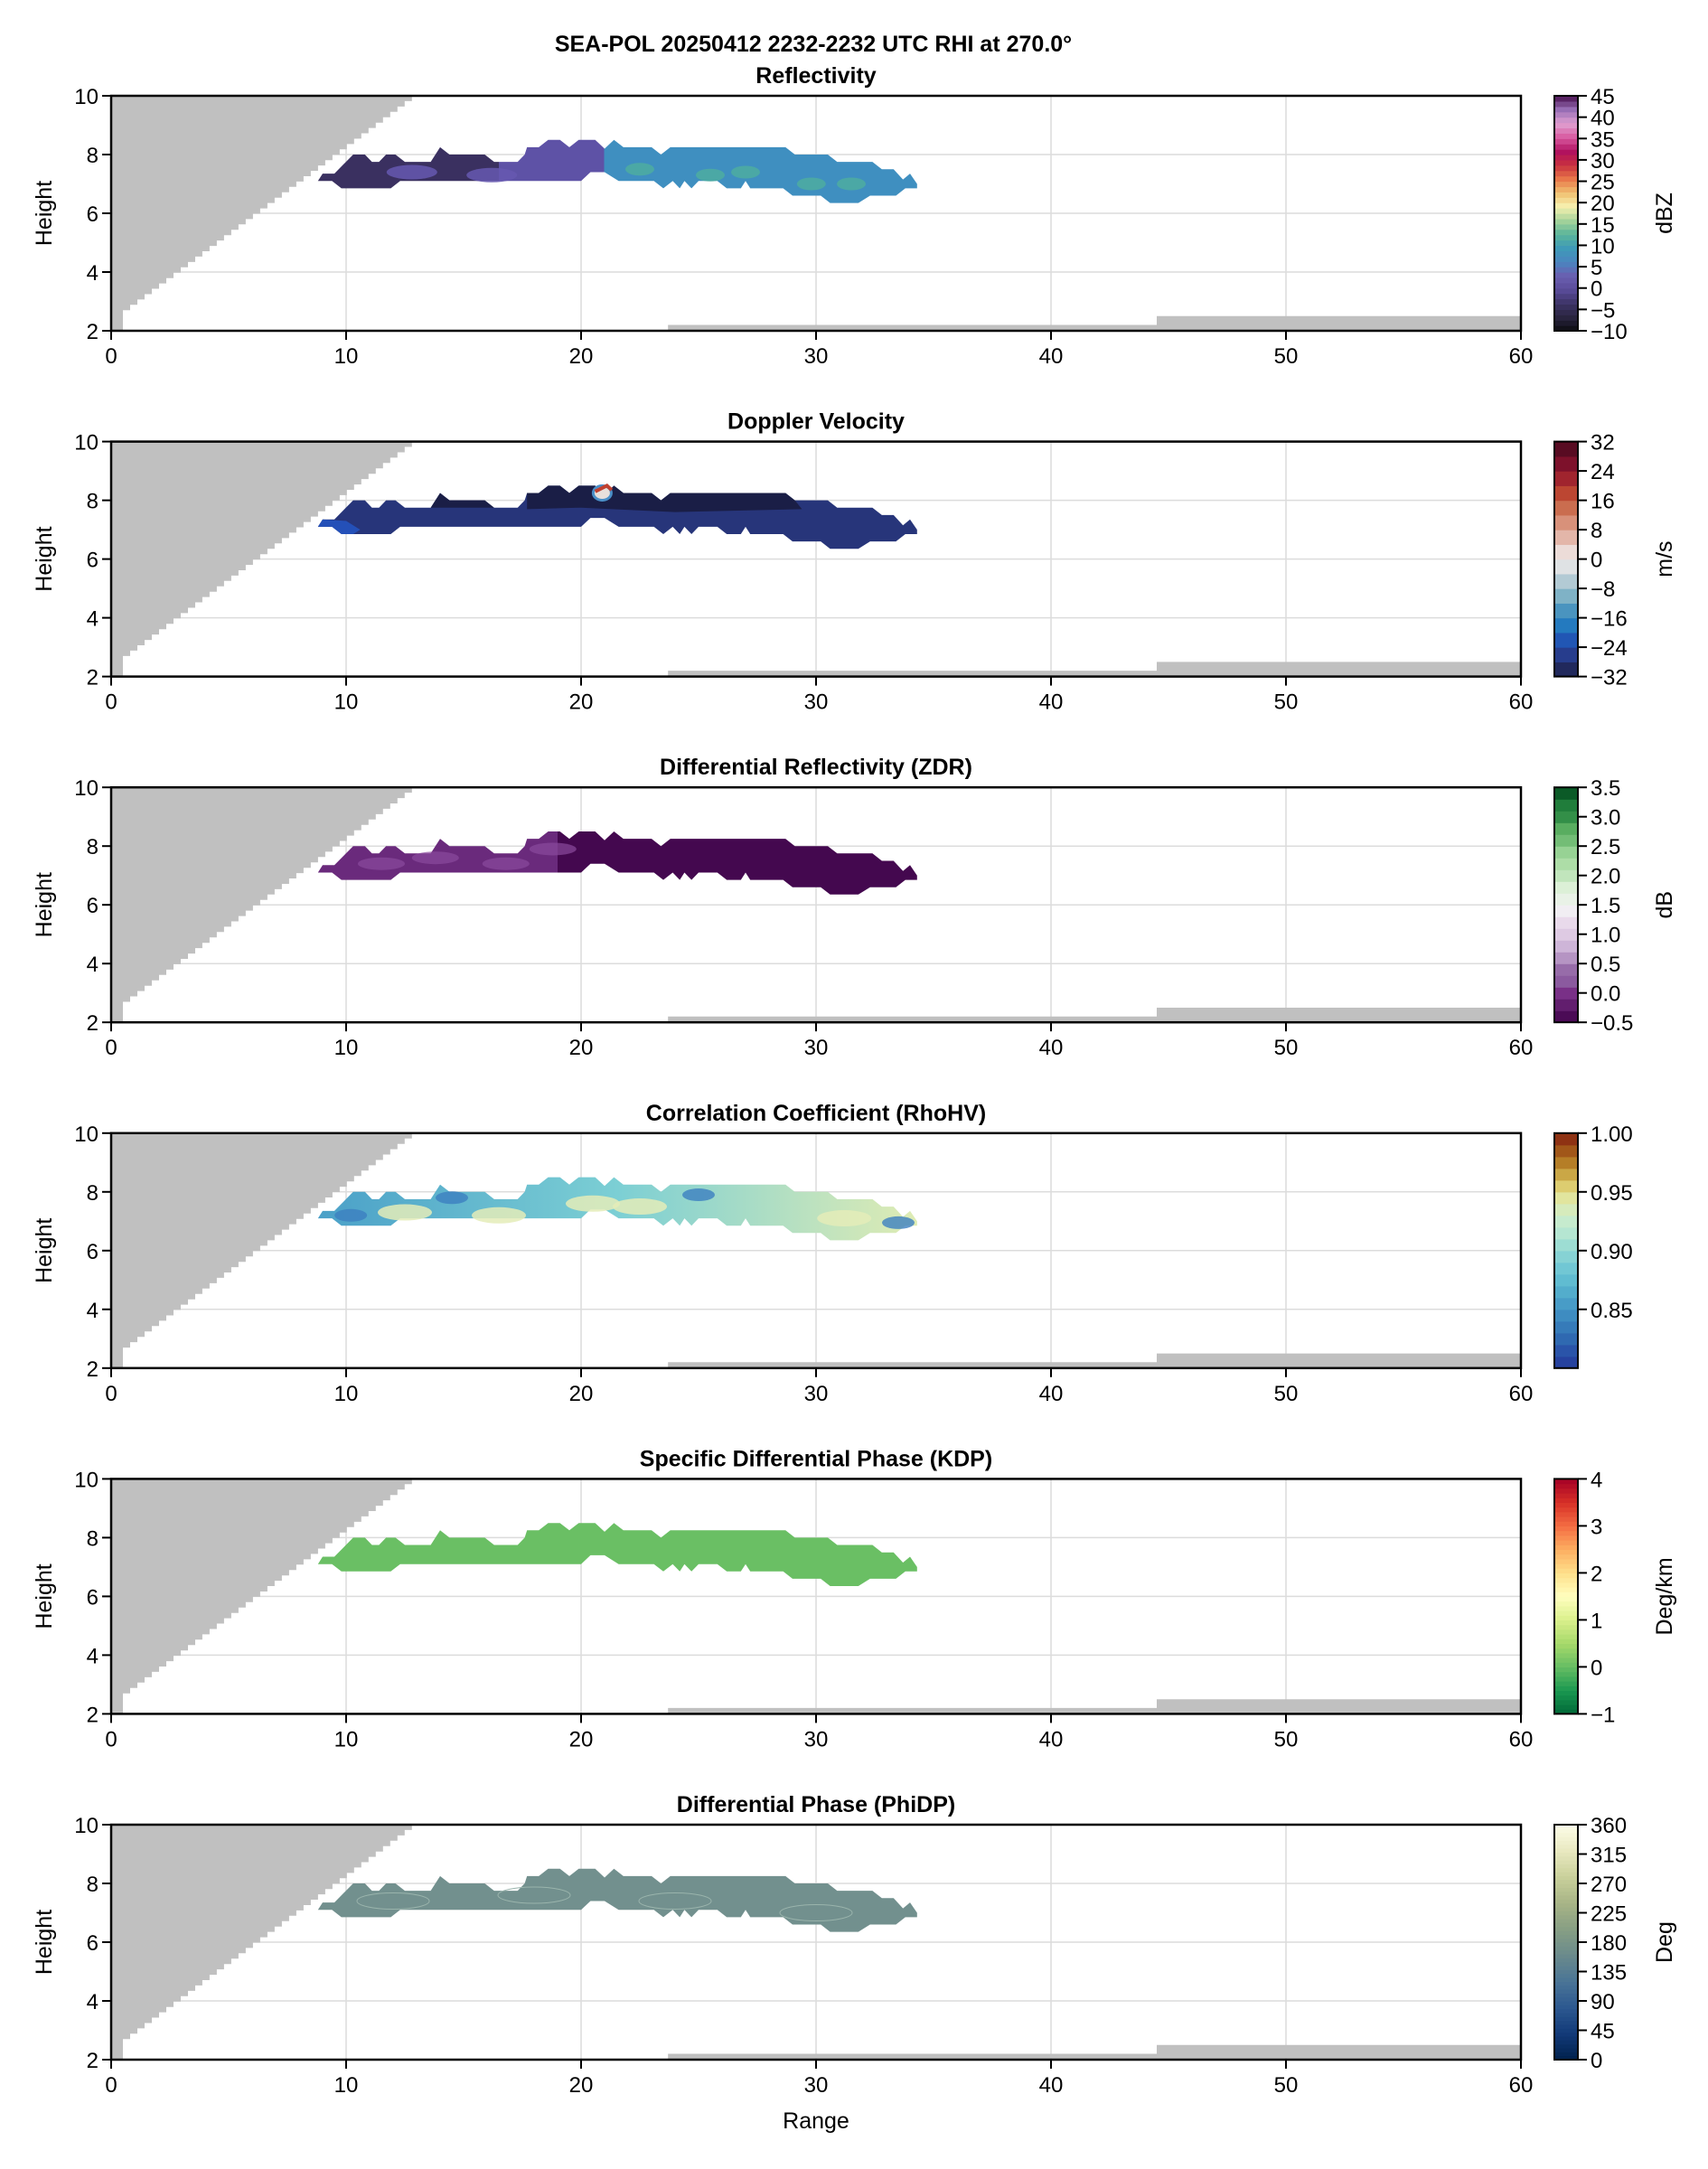 The height and width of the screenshot is (2169, 1708). I want to click on x-tick-label: 10, so click(346, 1048).